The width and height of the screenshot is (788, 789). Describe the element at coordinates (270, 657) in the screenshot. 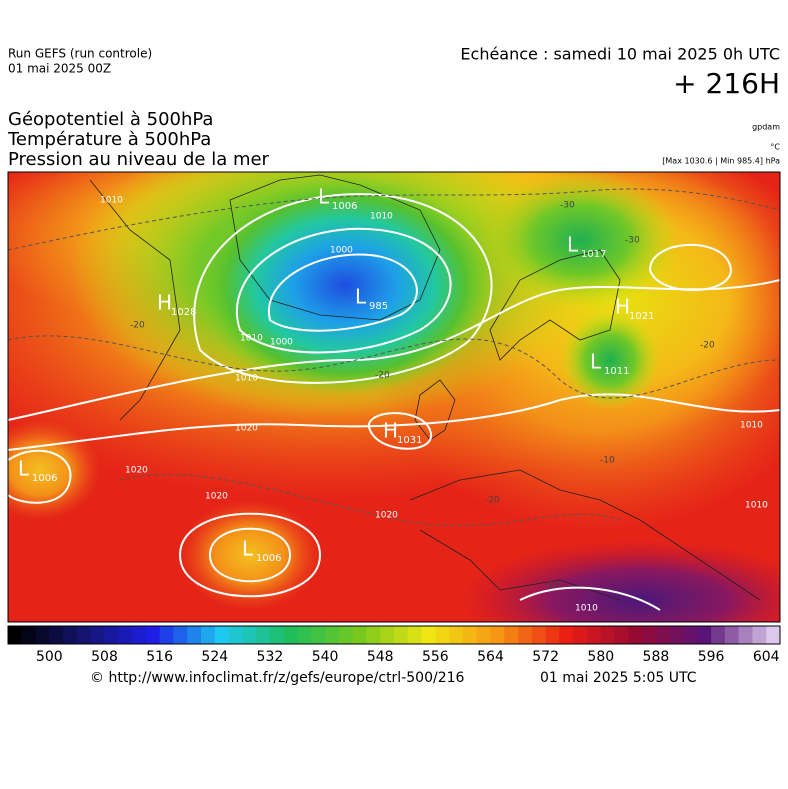

I see `colorbar-label: 532` at that location.